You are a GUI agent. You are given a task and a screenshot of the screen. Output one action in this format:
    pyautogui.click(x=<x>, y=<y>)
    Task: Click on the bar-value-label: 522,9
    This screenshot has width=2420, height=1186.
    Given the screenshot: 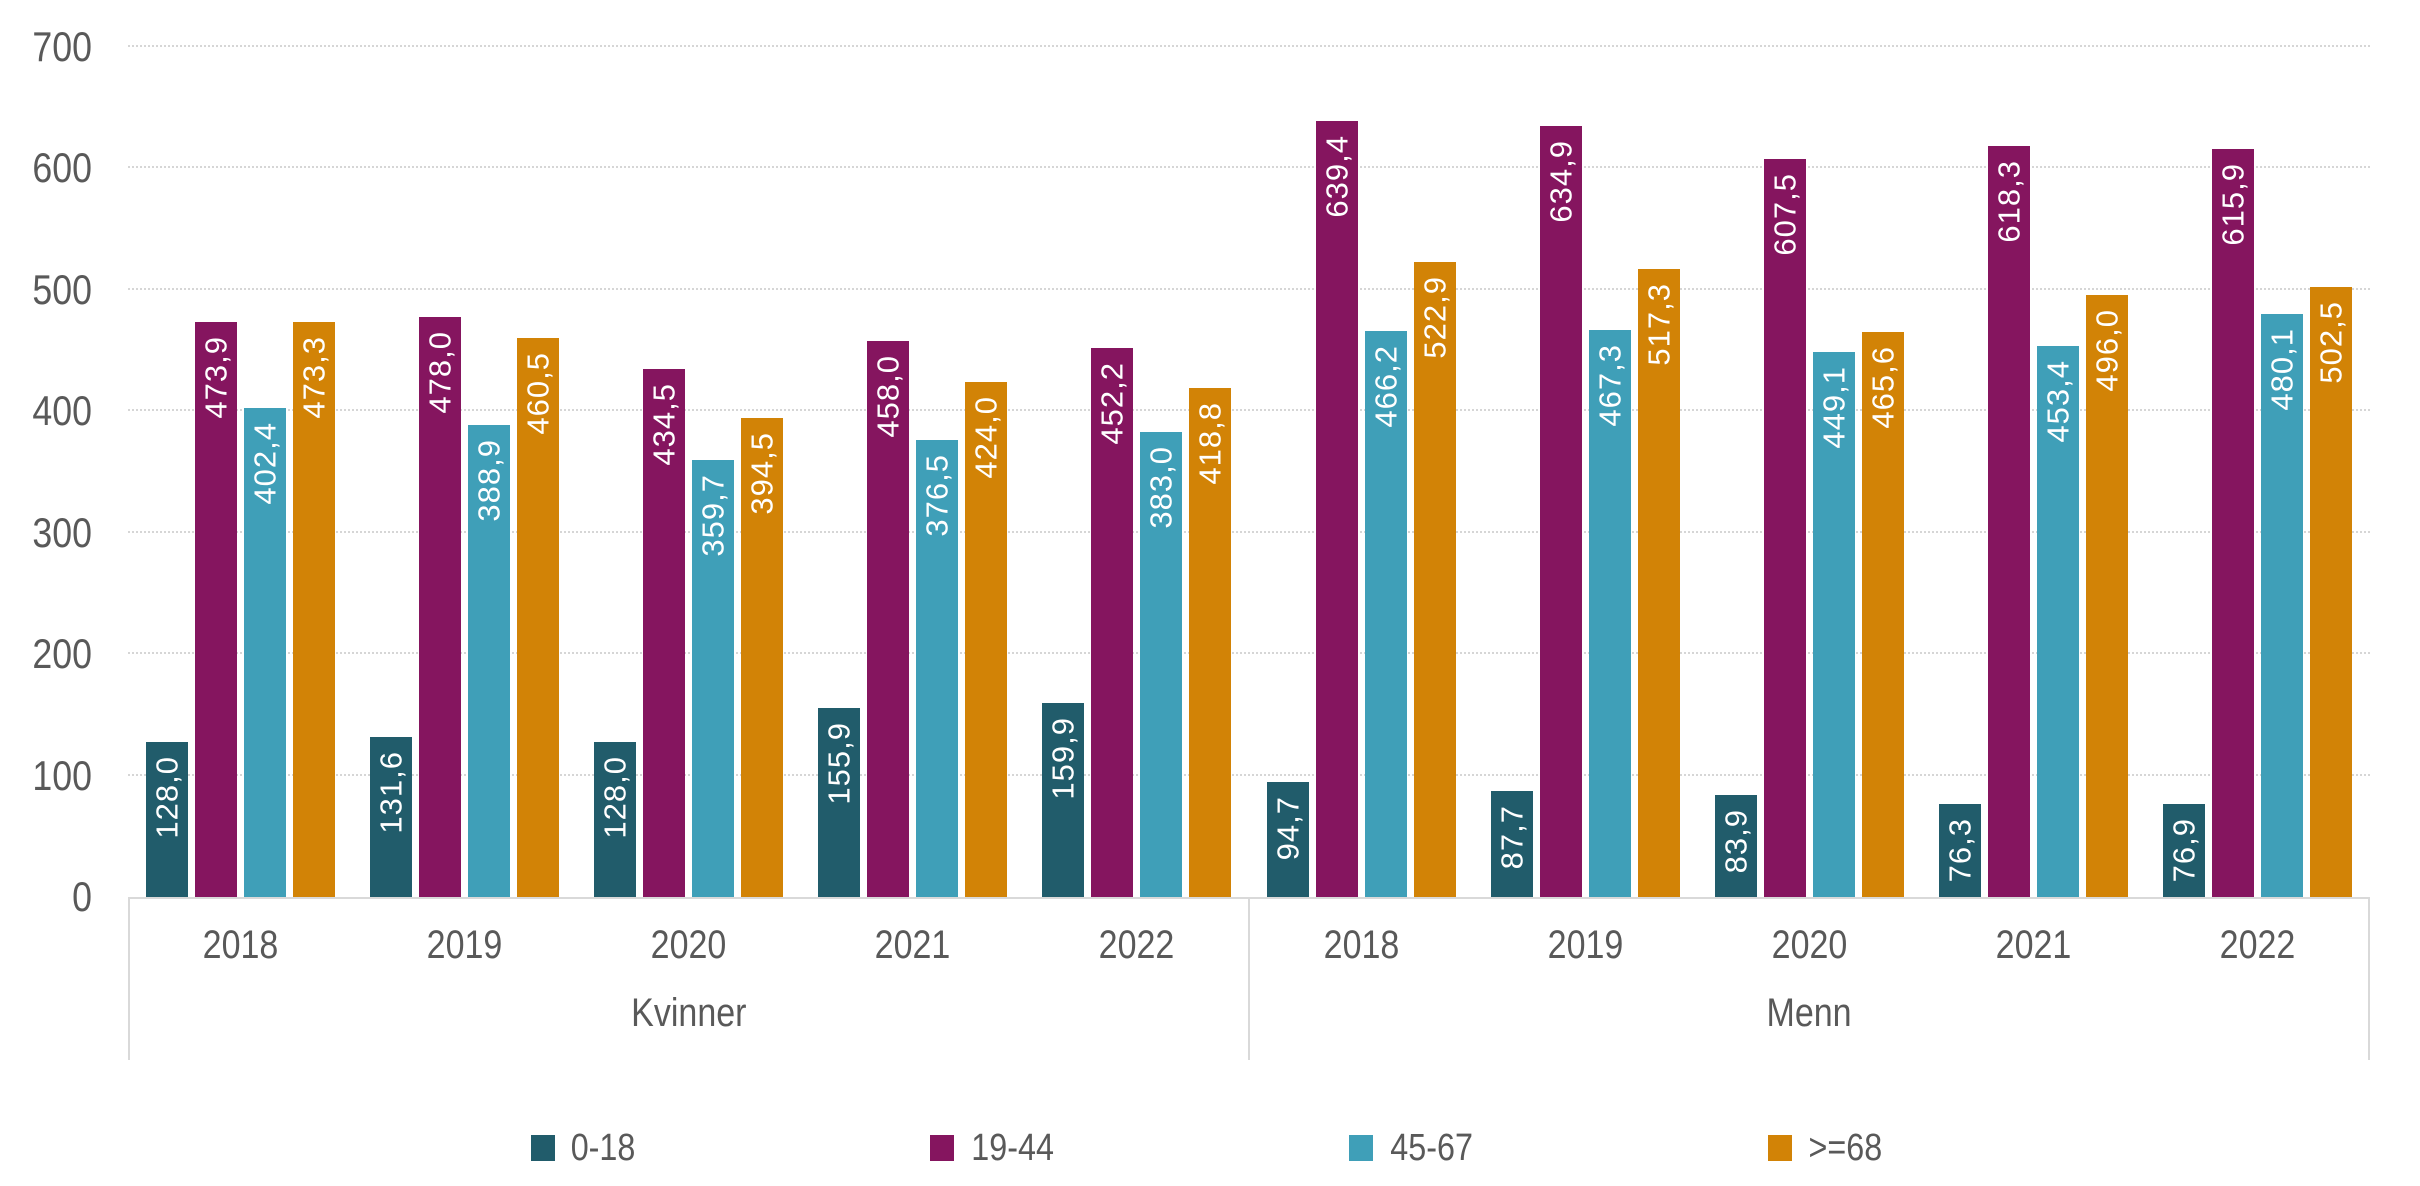 What is the action you would take?
    pyautogui.click(x=1435, y=317)
    